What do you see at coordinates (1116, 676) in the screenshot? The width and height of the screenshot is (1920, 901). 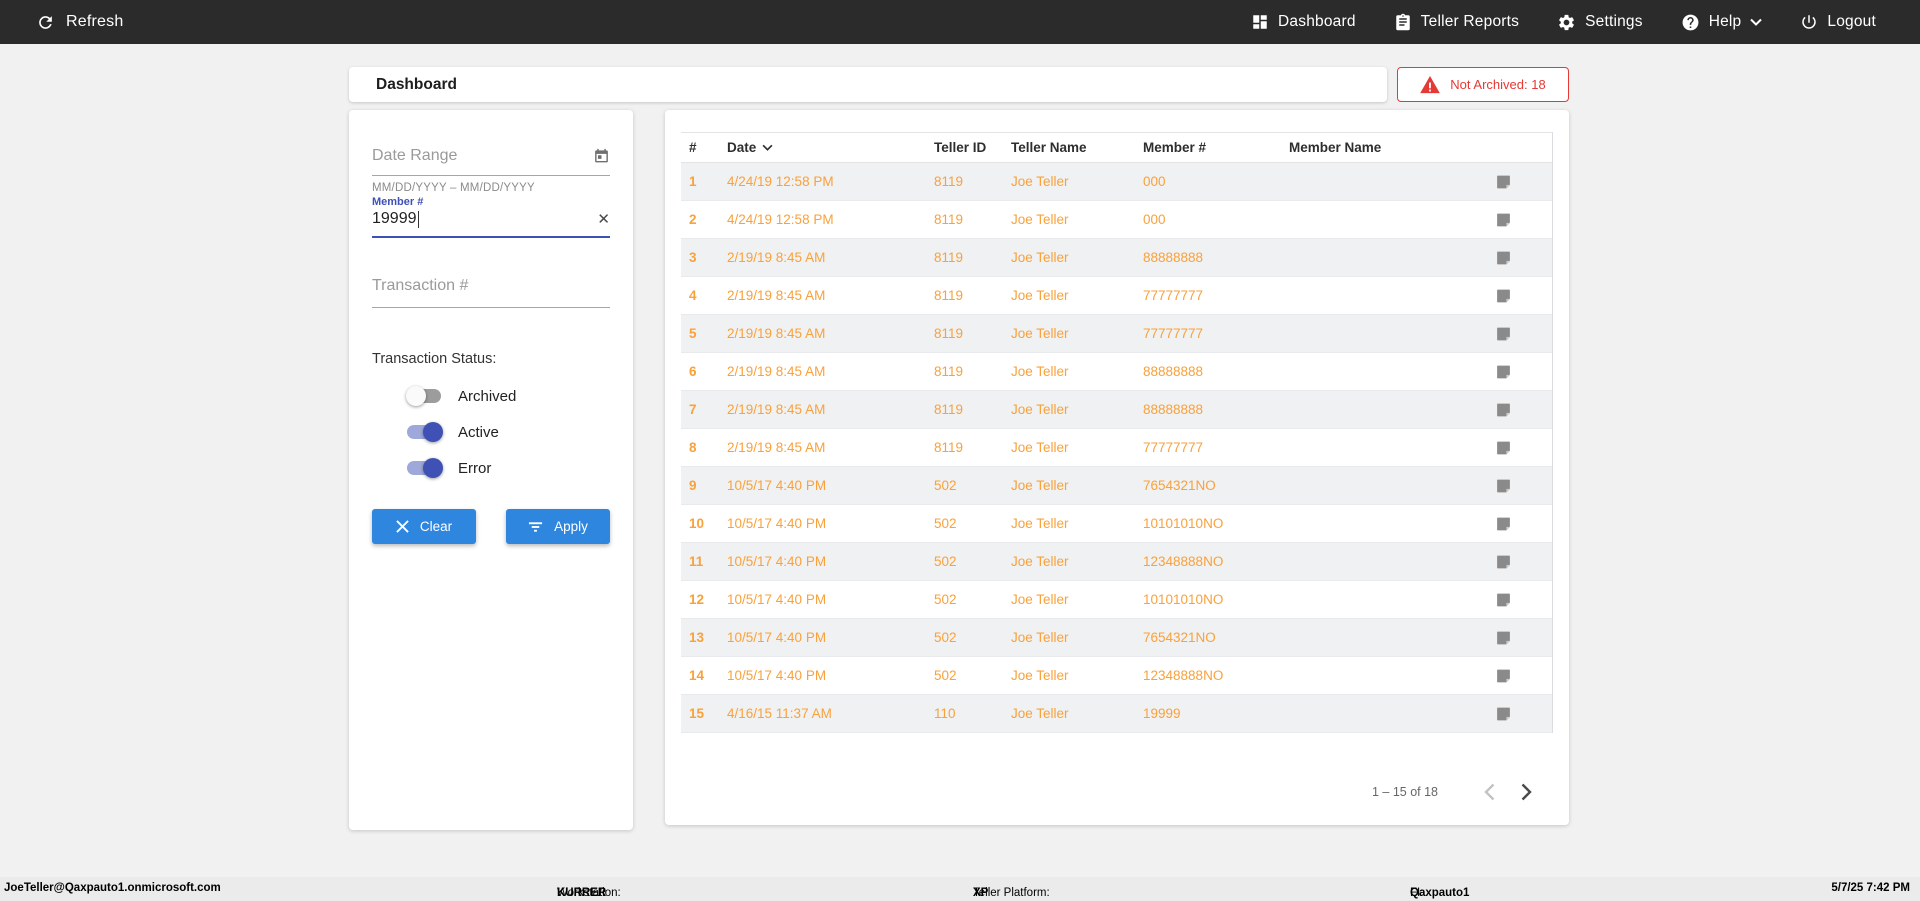 I see `table-row: 14 10/5/17 4:40 PM 502 Joe Teller 12348888NO` at bounding box center [1116, 676].